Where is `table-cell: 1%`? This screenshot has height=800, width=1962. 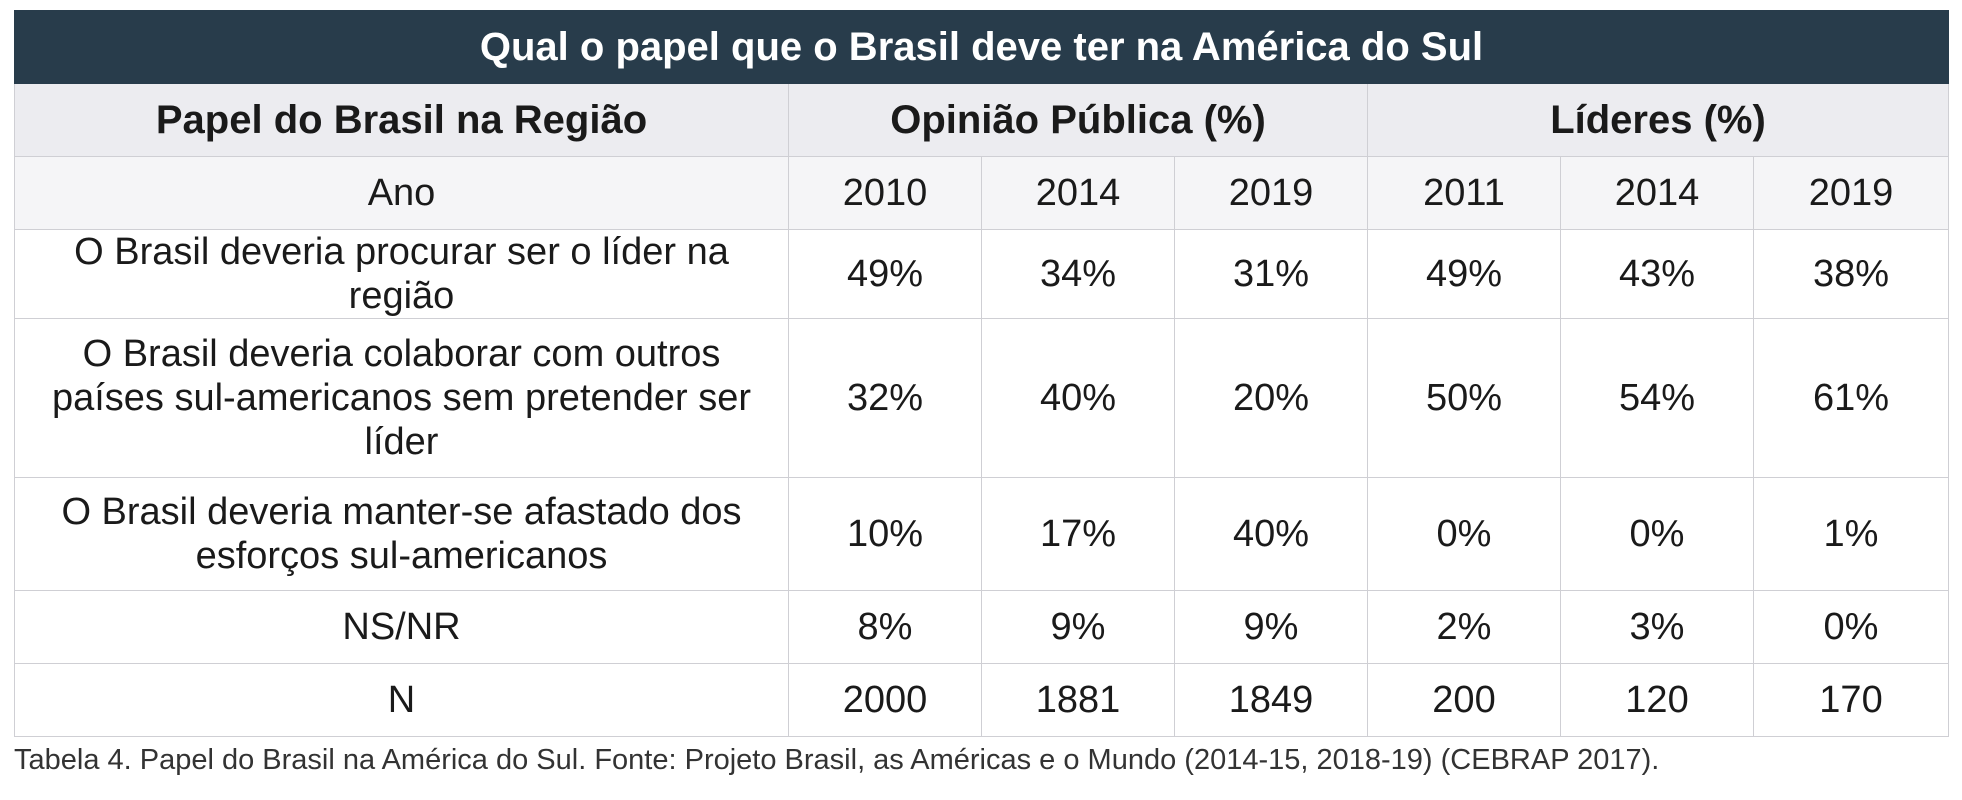
table-cell: 1% is located at coordinates (1851, 534).